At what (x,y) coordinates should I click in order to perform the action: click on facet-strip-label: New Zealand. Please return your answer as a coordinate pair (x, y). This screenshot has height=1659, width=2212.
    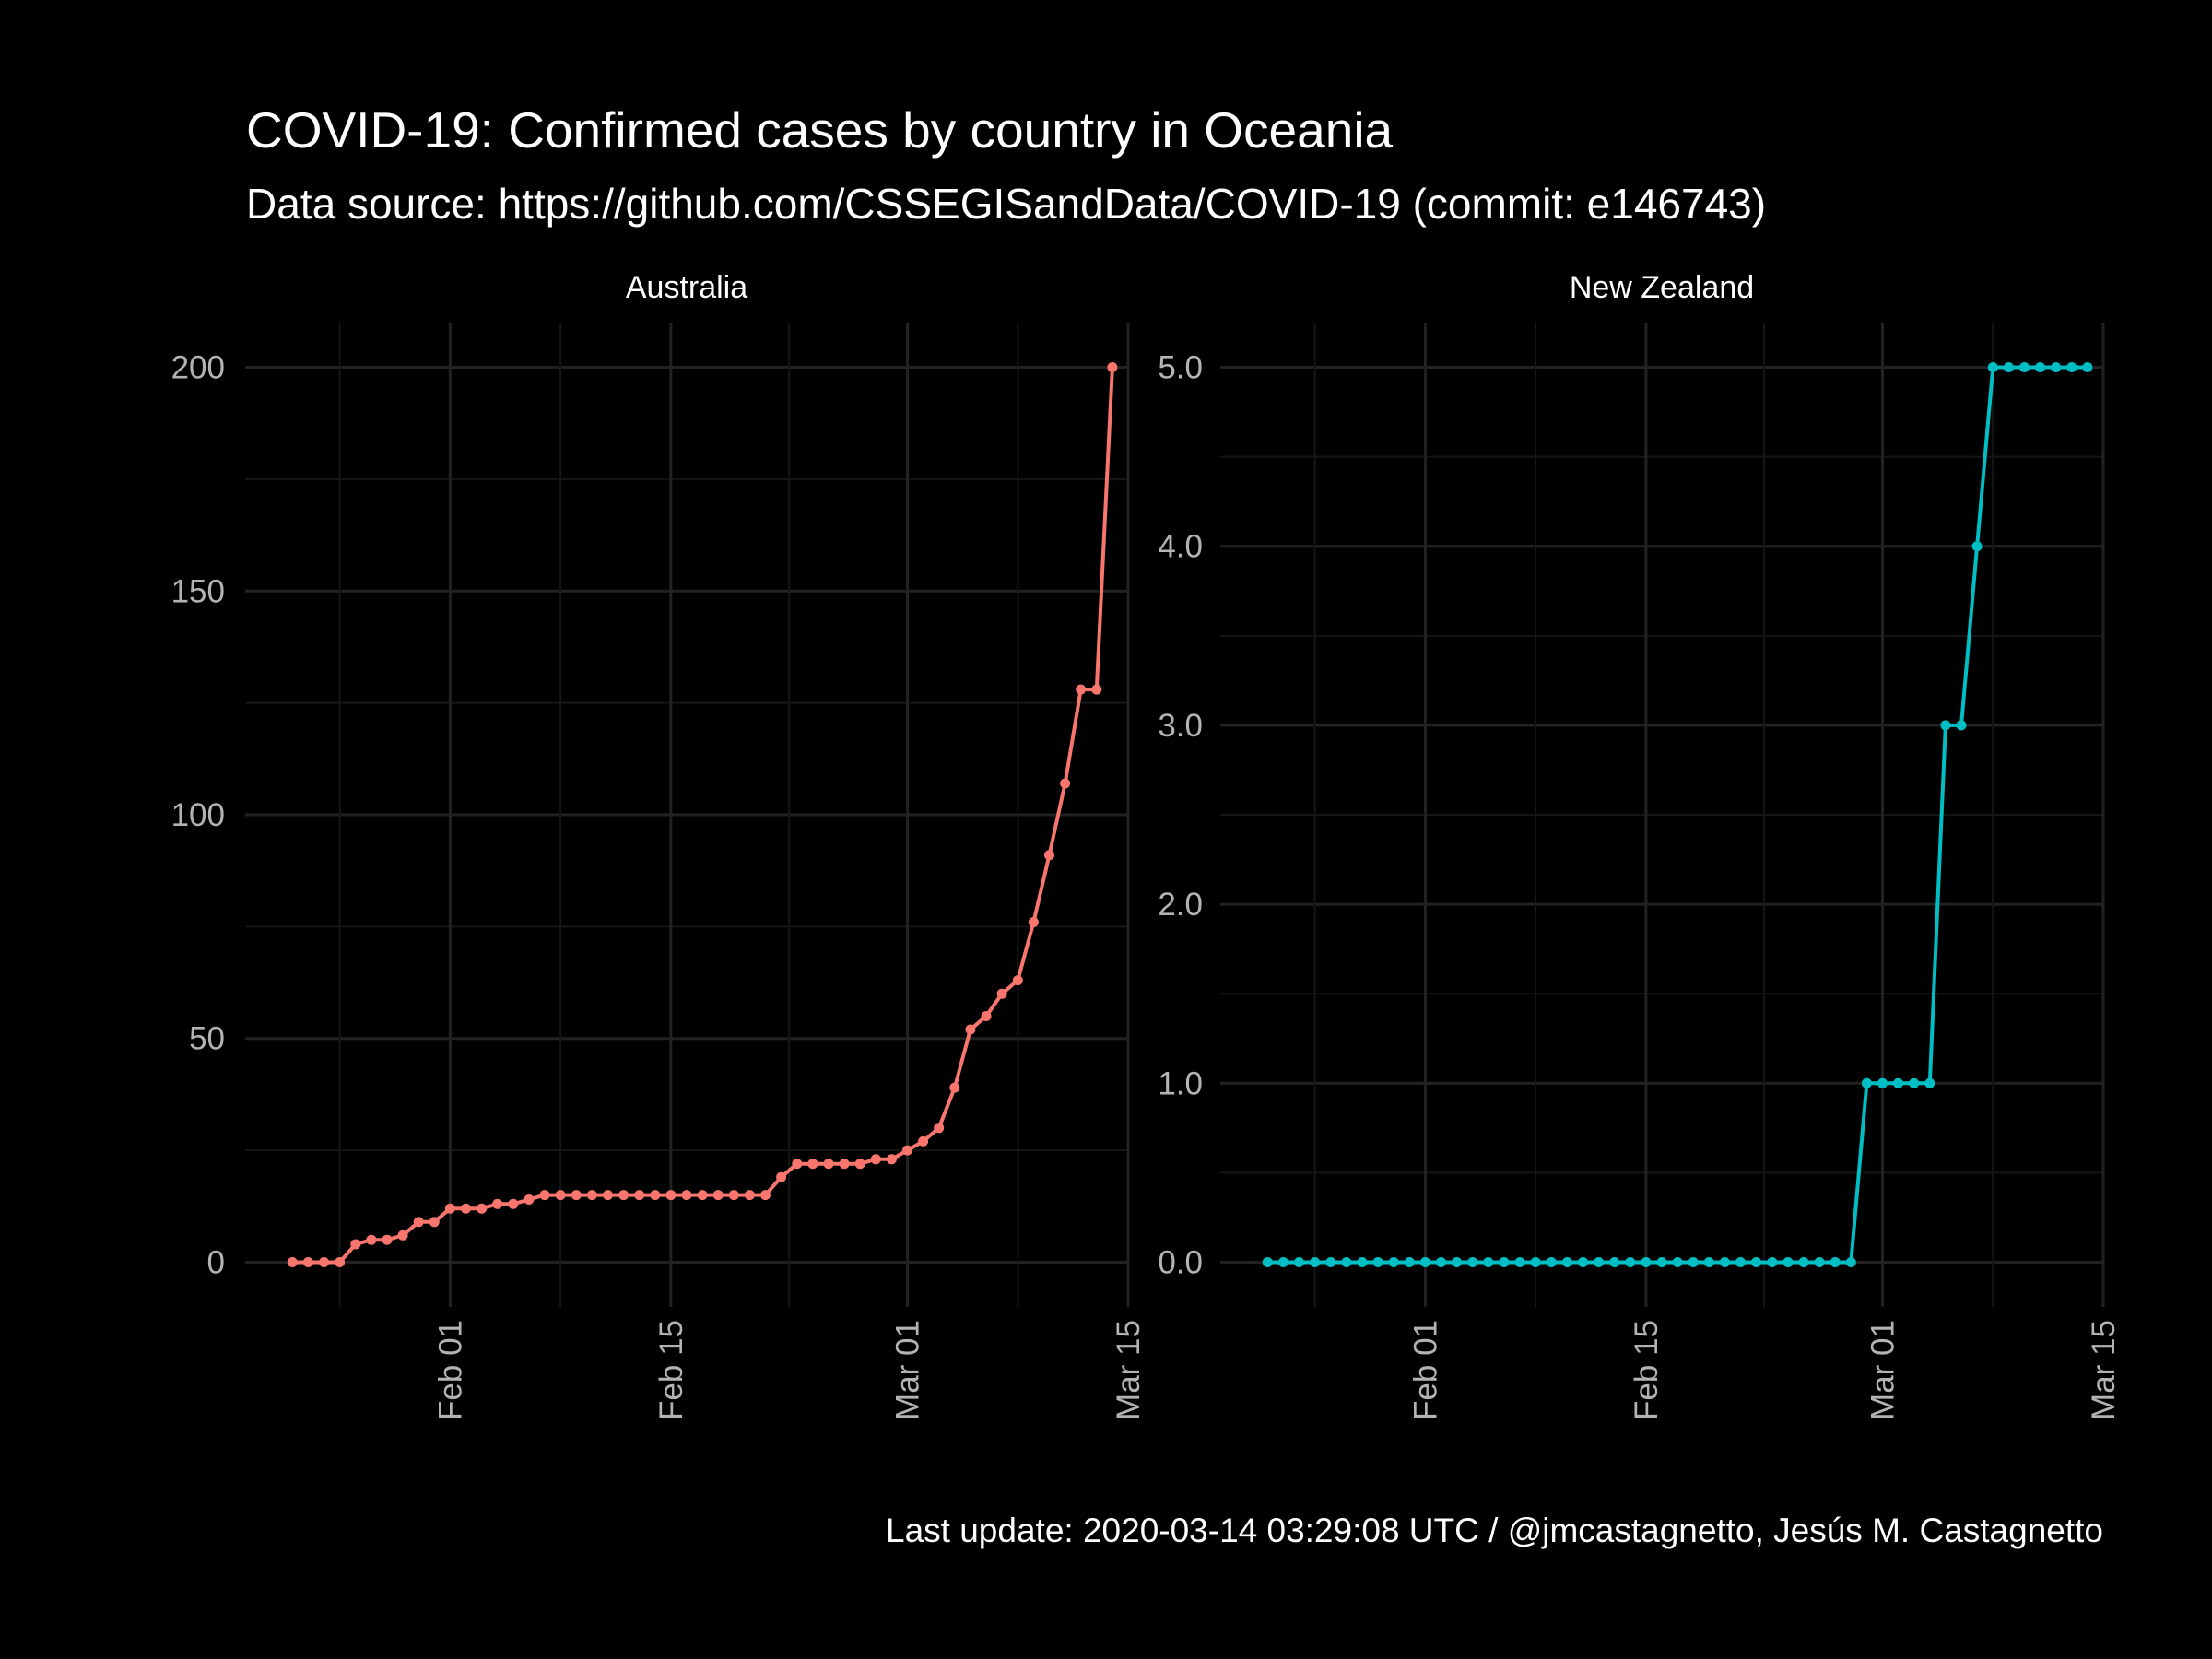
    Looking at the image, I should click on (1662, 287).